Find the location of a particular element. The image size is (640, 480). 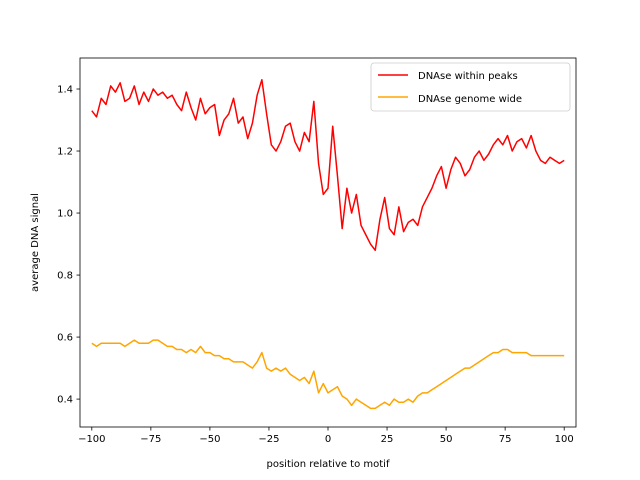

x-tick-label: 0 is located at coordinates (328, 439).